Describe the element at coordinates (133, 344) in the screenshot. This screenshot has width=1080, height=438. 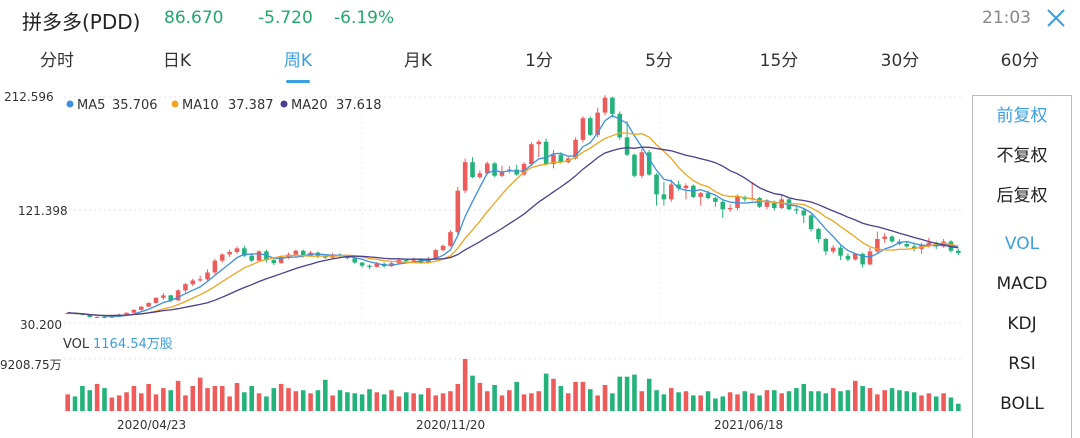
I see `vol-legend-value: 1164.54万股` at that location.